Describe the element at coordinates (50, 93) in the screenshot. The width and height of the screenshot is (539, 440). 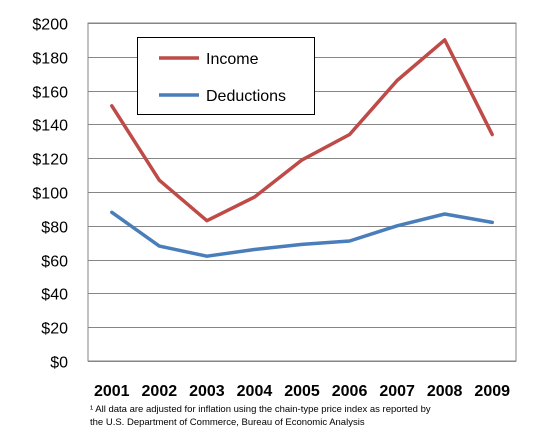
I see `y-tick-label: $160` at that location.